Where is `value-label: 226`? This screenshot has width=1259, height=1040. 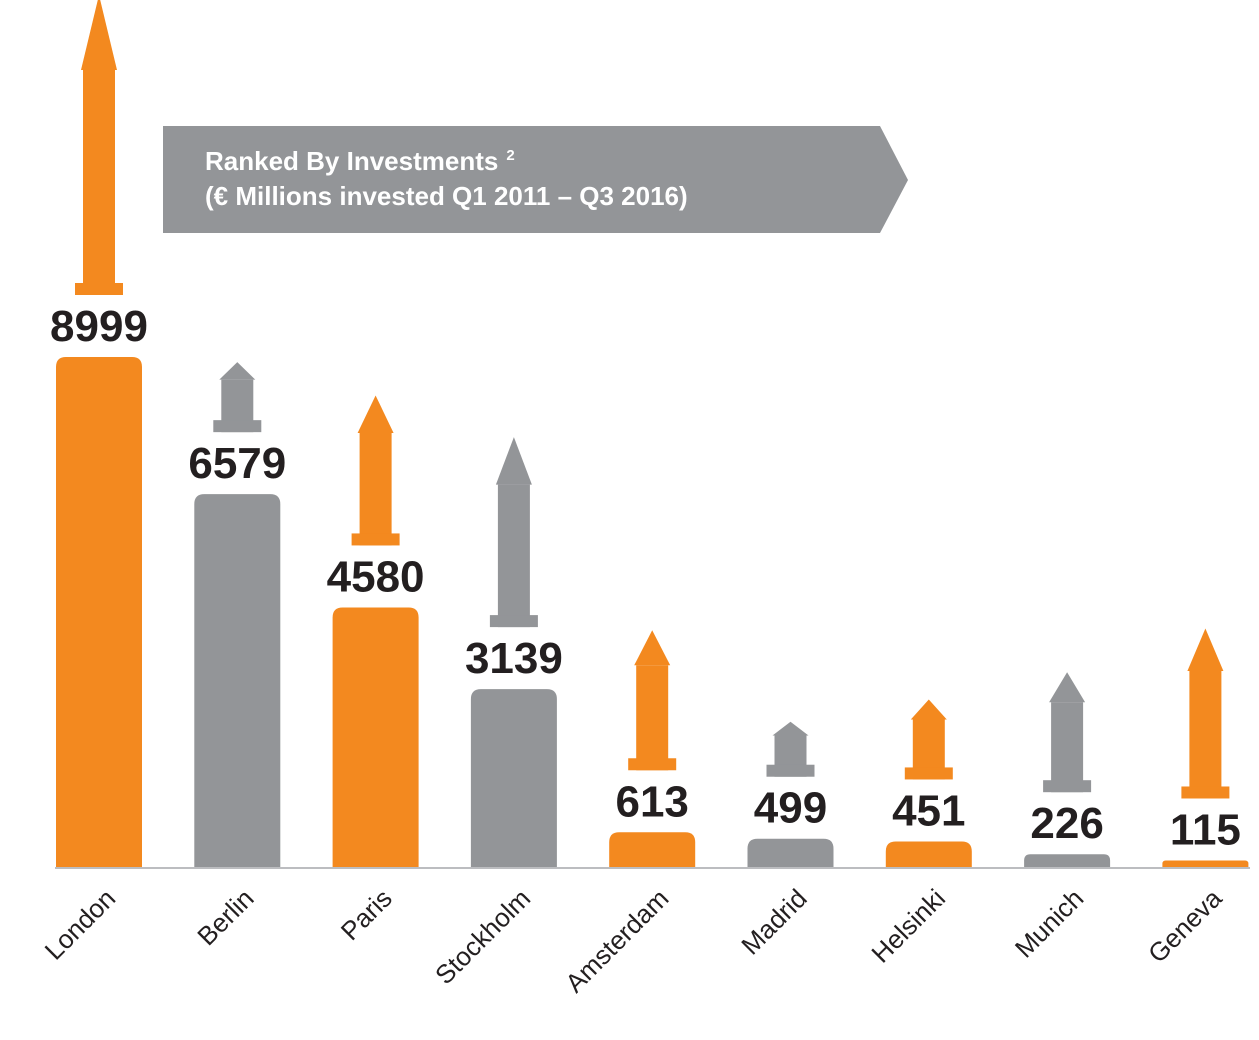 value-label: 226 is located at coordinates (1066, 823).